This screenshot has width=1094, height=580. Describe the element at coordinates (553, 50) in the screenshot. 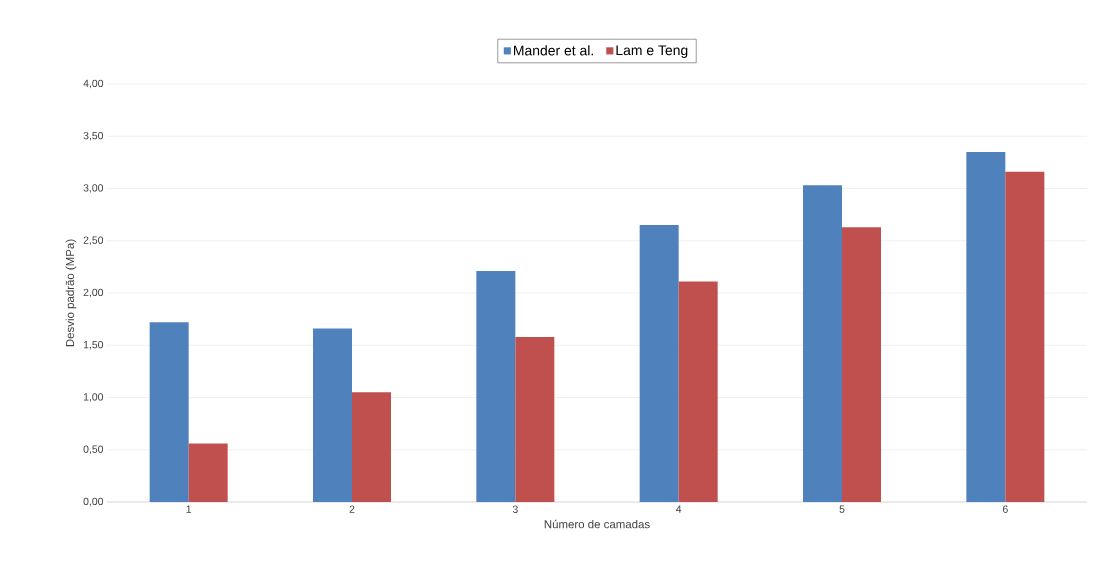

I see `legend-label: Mander et al.` at that location.